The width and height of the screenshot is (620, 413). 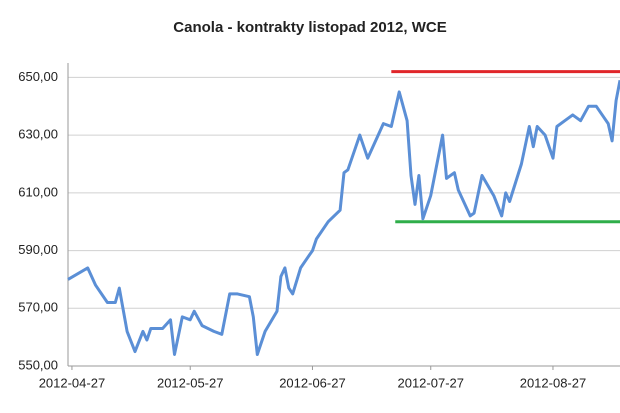 What do you see at coordinates (38, 249) in the screenshot?
I see `y-tick-label: 590,00` at bounding box center [38, 249].